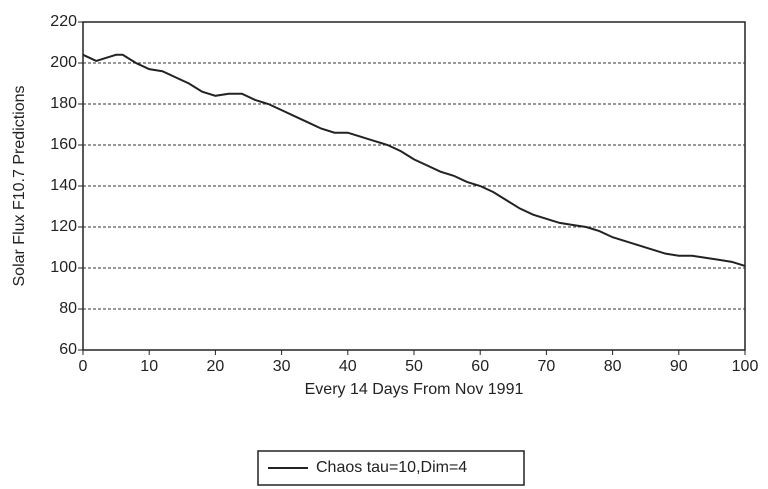 The image size is (768, 489). Describe the element at coordinates (282, 366) in the screenshot. I see `x-tick-label: 30` at that location.